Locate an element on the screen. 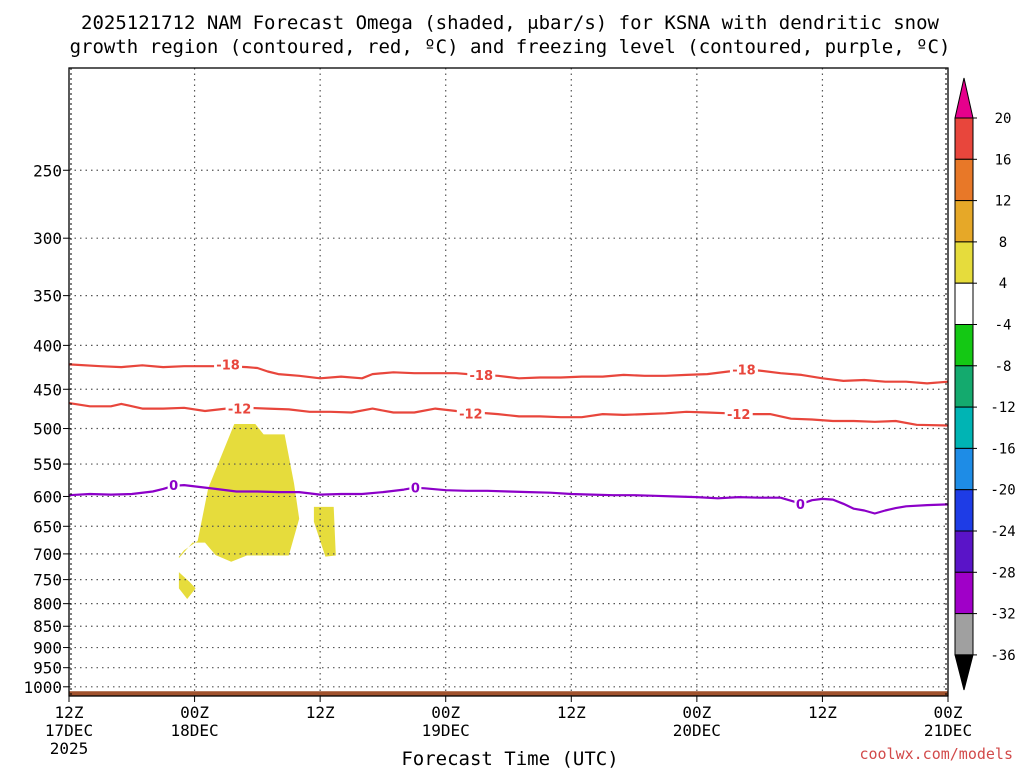  colorbar-label: 16 is located at coordinates (1003, 160).